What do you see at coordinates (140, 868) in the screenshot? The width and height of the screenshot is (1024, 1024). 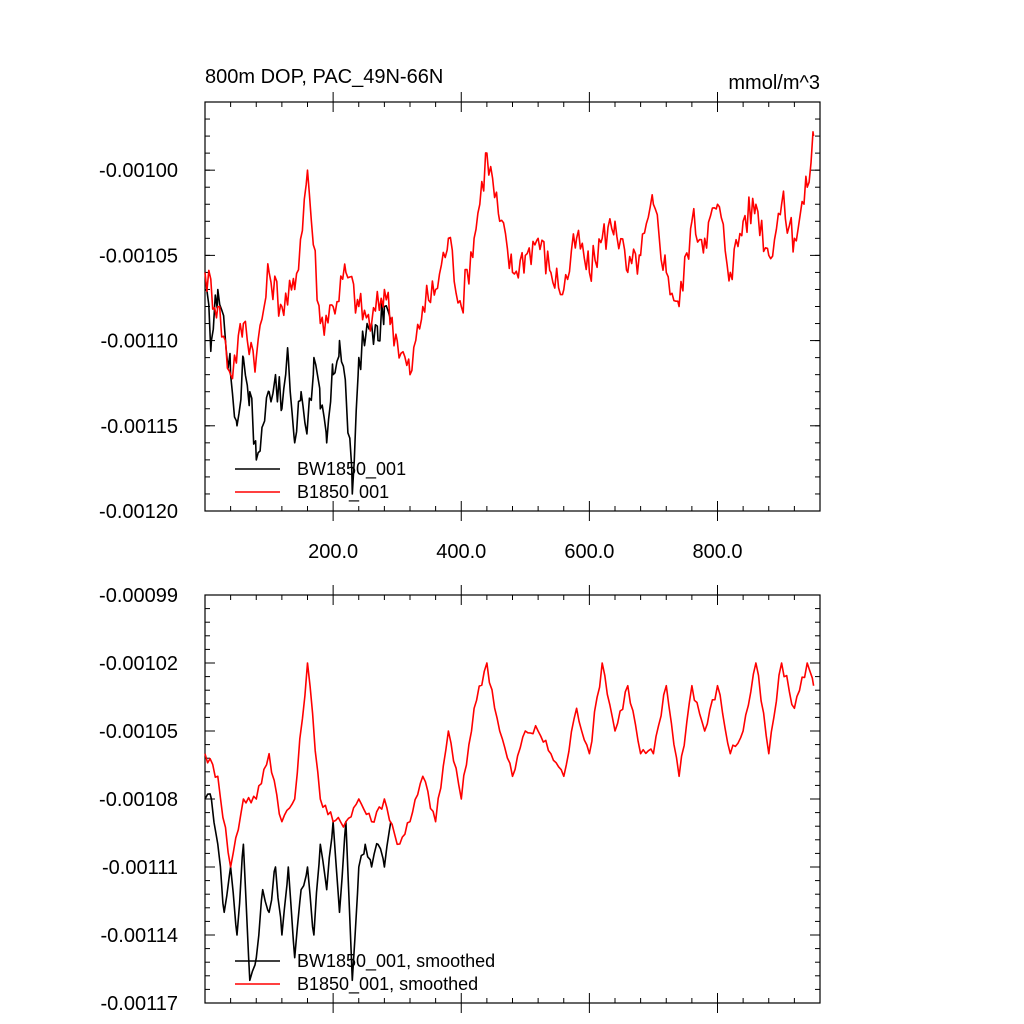 I see `y-tick-label: -0.00111` at bounding box center [140, 868].